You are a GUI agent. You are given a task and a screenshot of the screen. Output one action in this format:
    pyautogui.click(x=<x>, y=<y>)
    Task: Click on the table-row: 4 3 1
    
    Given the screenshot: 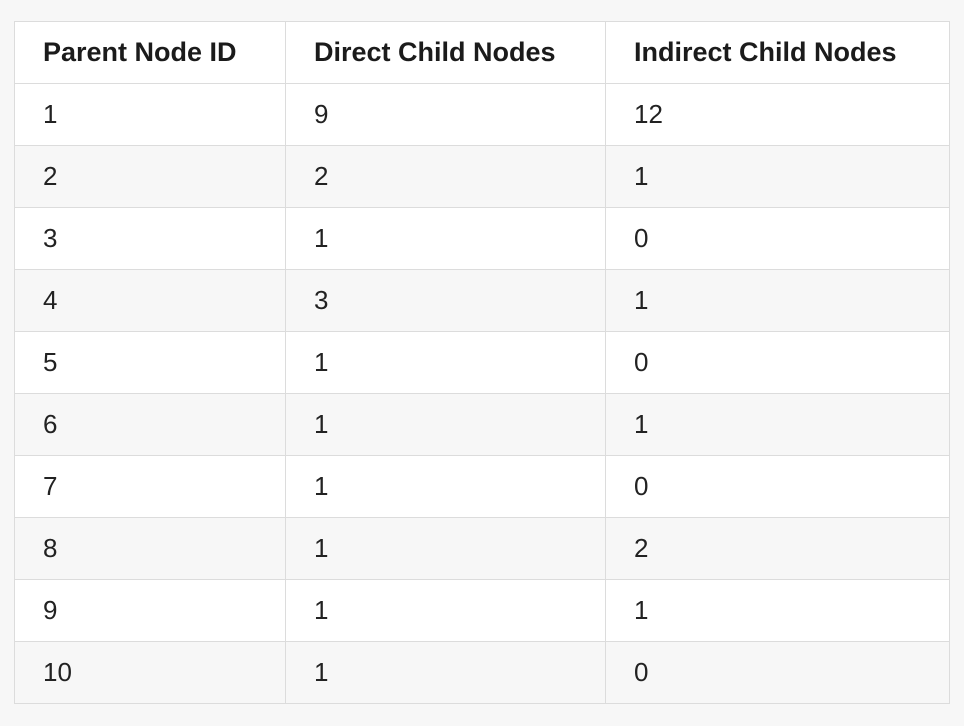 What is the action you would take?
    pyautogui.click(x=482, y=300)
    